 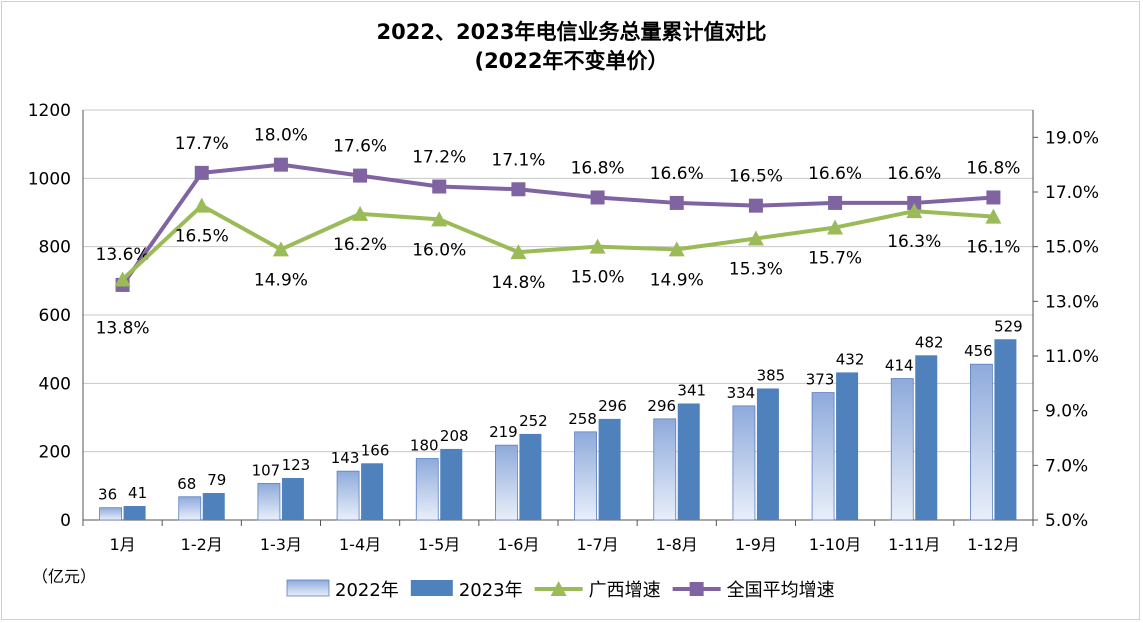 I want to click on x-tick-label: 1-5月, so click(x=439, y=544).